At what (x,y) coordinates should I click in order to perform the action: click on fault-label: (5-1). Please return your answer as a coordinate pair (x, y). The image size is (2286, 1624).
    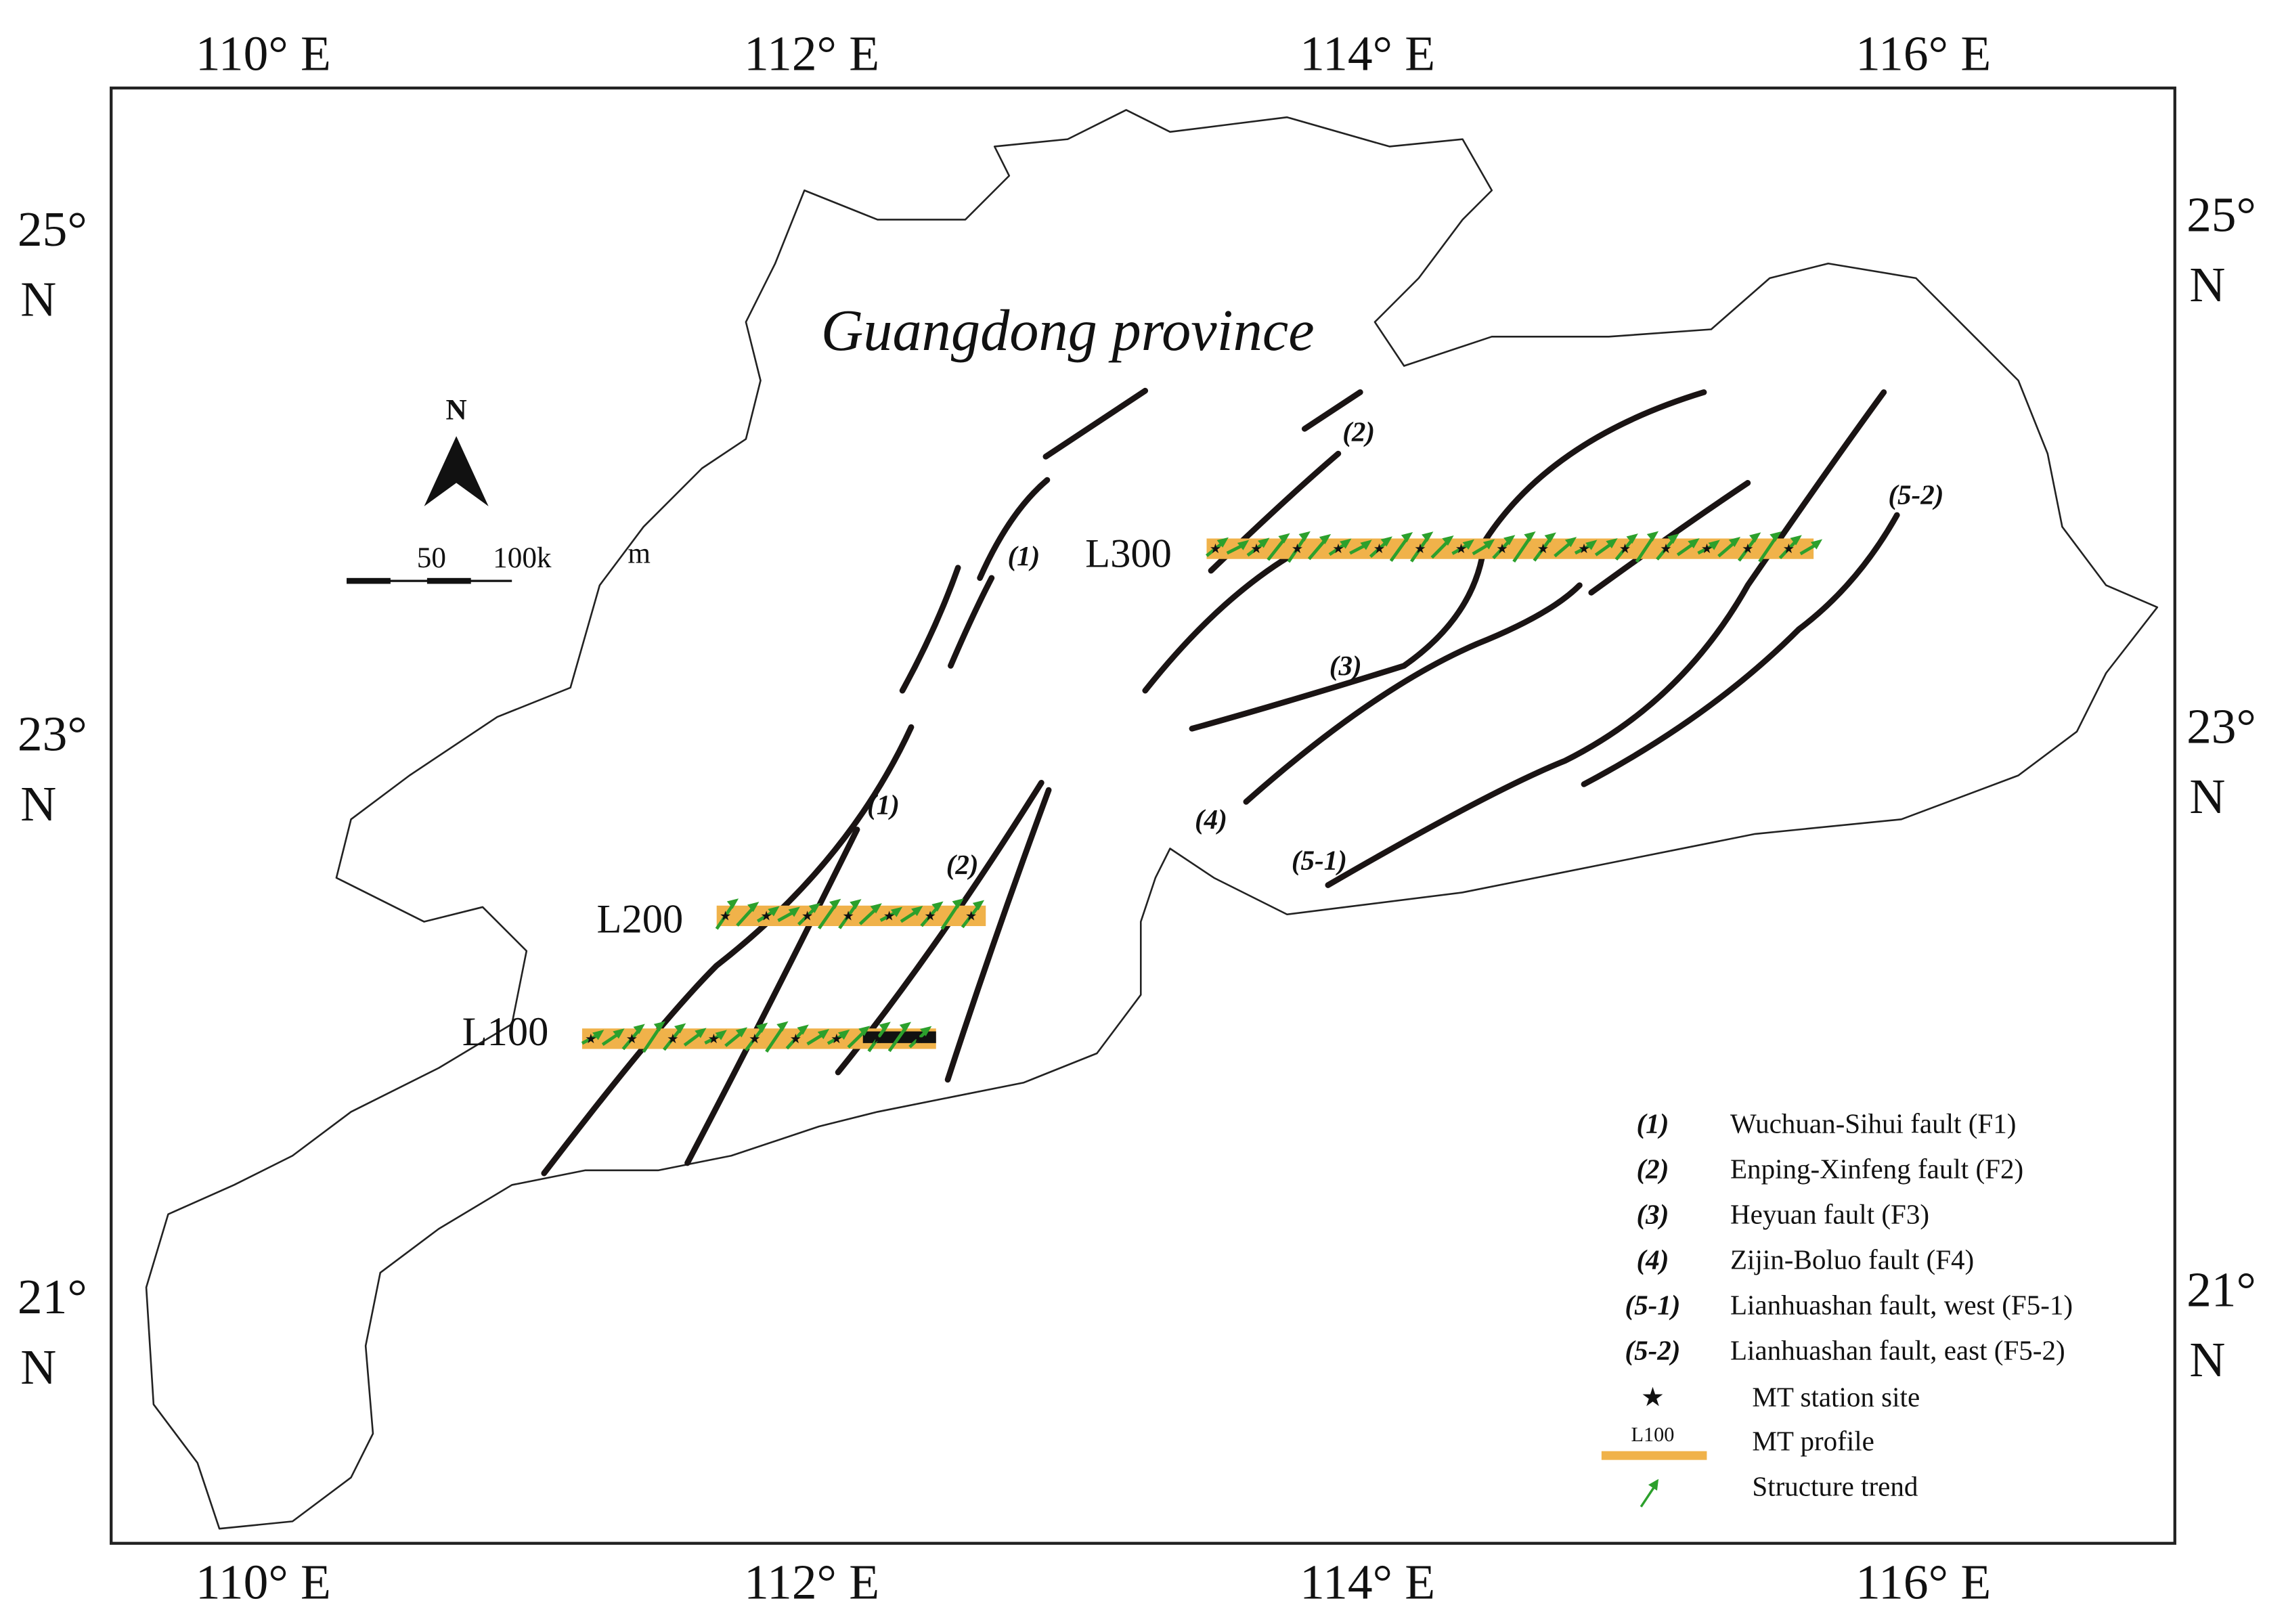
    Looking at the image, I should click on (1319, 860).